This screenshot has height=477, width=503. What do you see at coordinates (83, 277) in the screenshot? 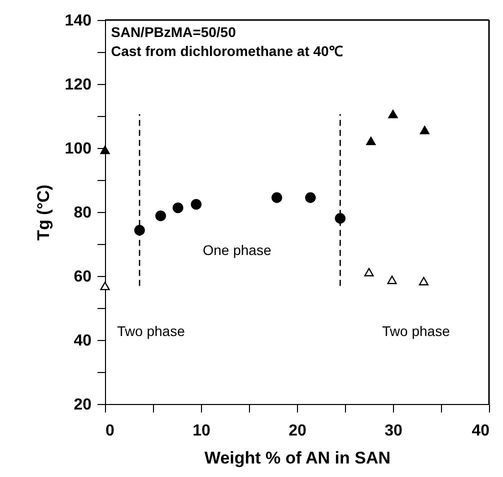
I see `y-tick-label: 60` at bounding box center [83, 277].